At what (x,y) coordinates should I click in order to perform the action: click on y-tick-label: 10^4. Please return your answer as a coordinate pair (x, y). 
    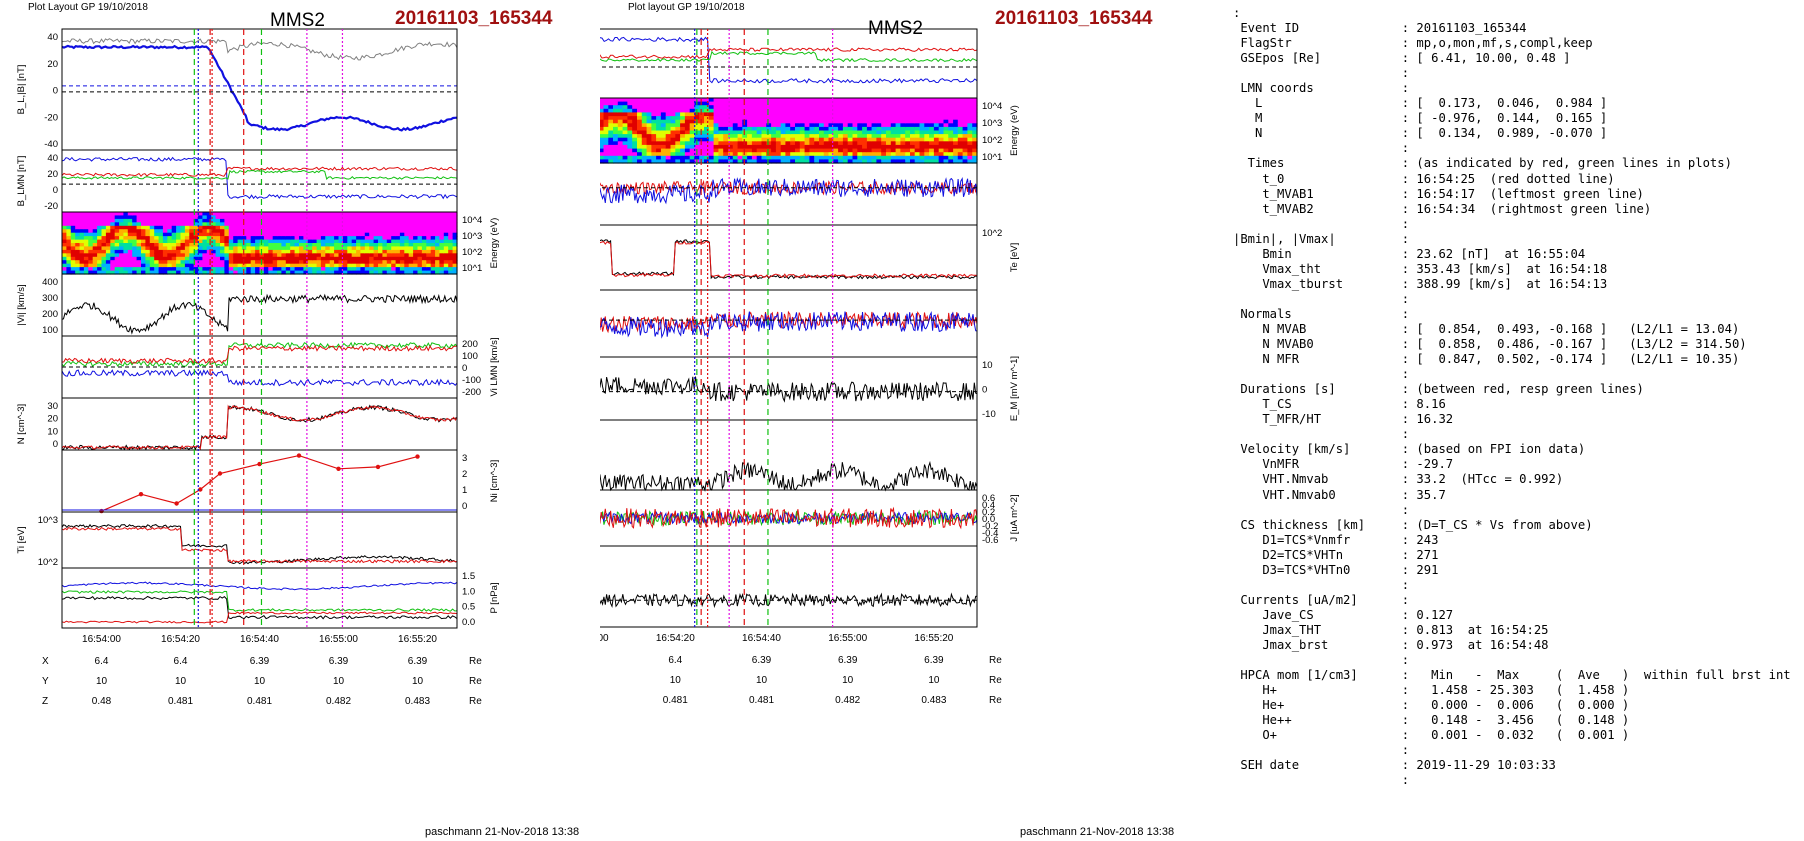
    Looking at the image, I should click on (992, 106).